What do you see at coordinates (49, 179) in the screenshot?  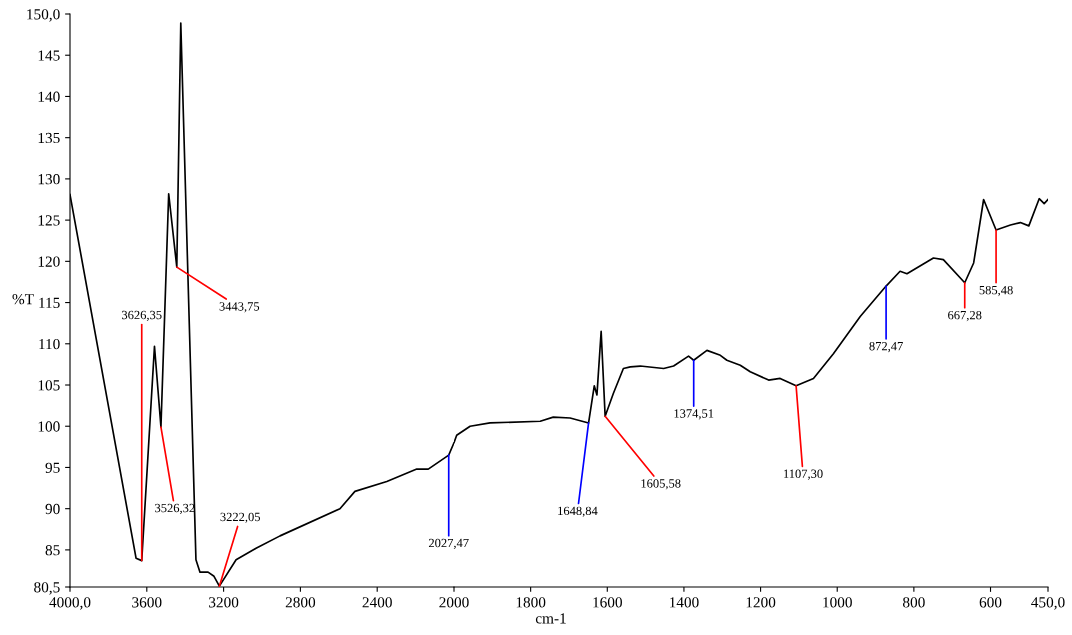 I see `y-tick-label: 130` at bounding box center [49, 179].